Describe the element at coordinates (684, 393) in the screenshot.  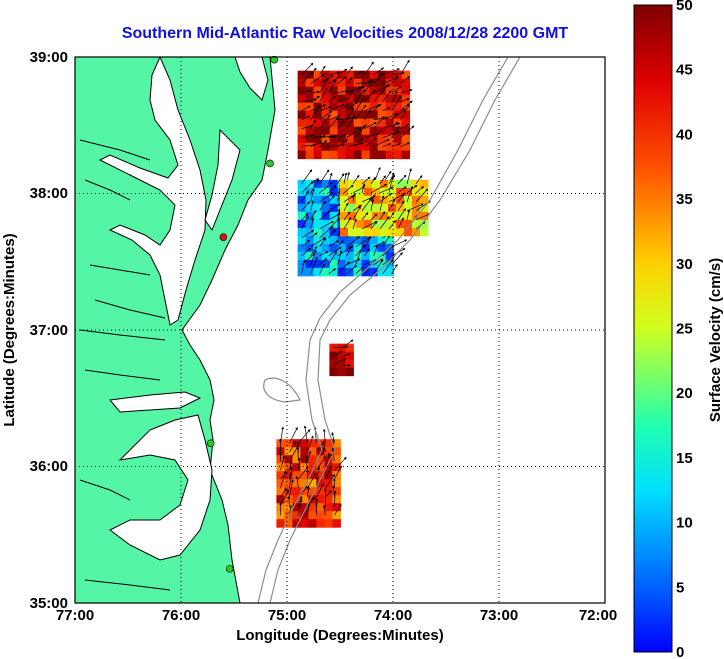
I see `colorbar-tick-label: 20` at that location.